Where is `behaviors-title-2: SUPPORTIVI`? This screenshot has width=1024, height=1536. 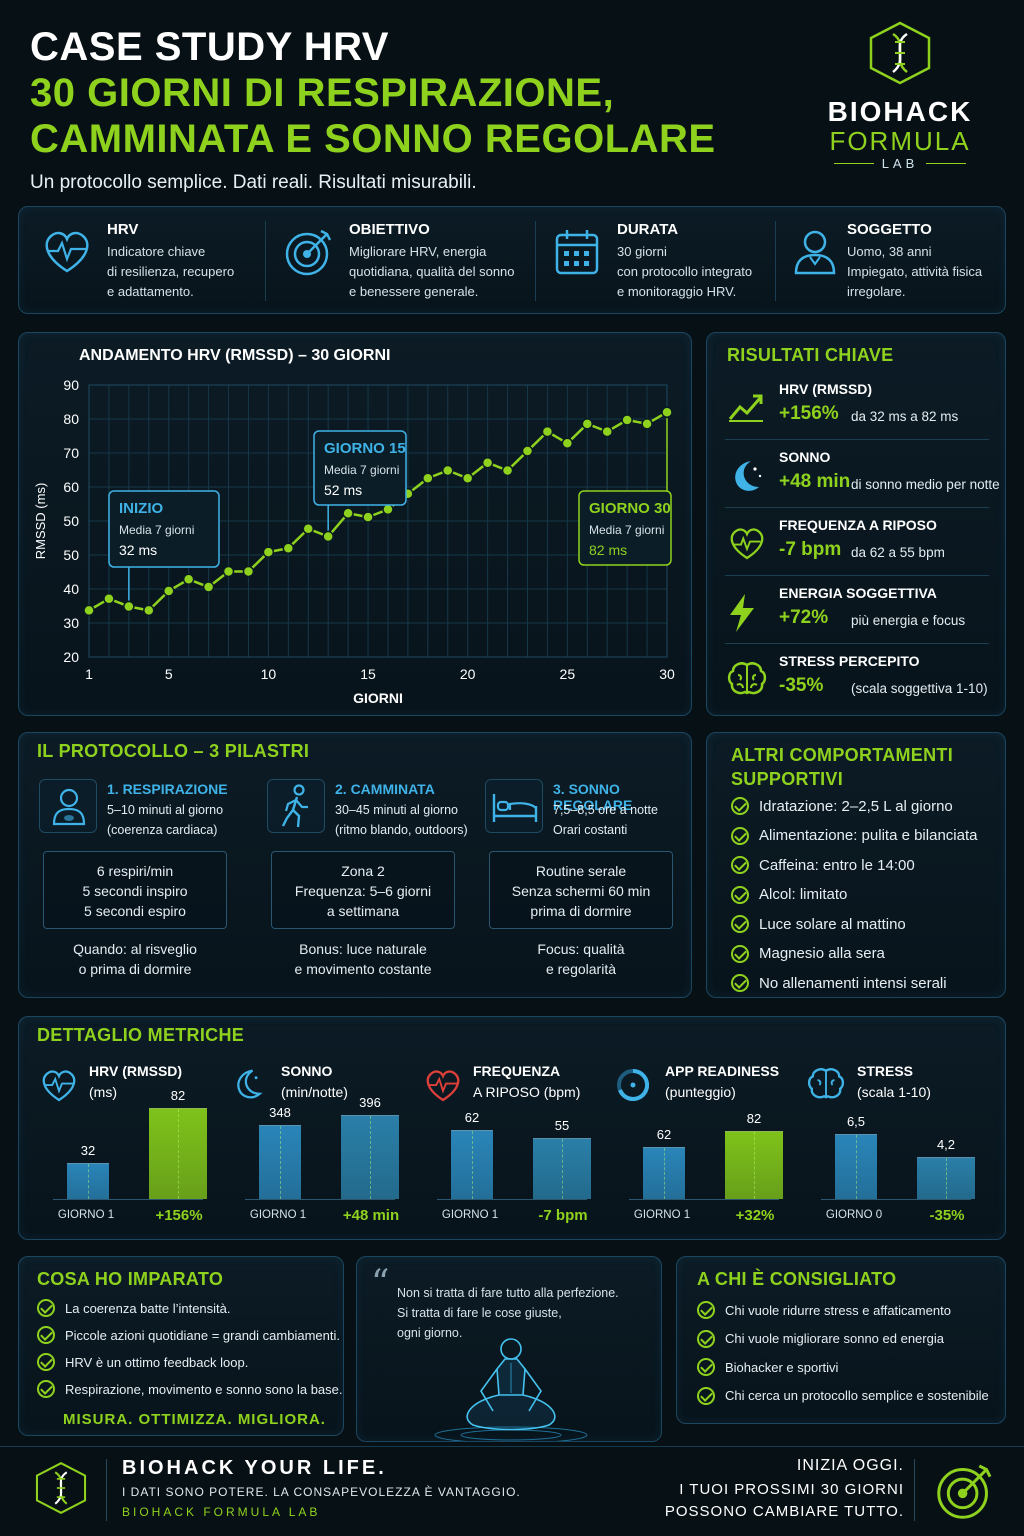 behaviors-title-2: SUPPORTIVI is located at coordinates (787, 779).